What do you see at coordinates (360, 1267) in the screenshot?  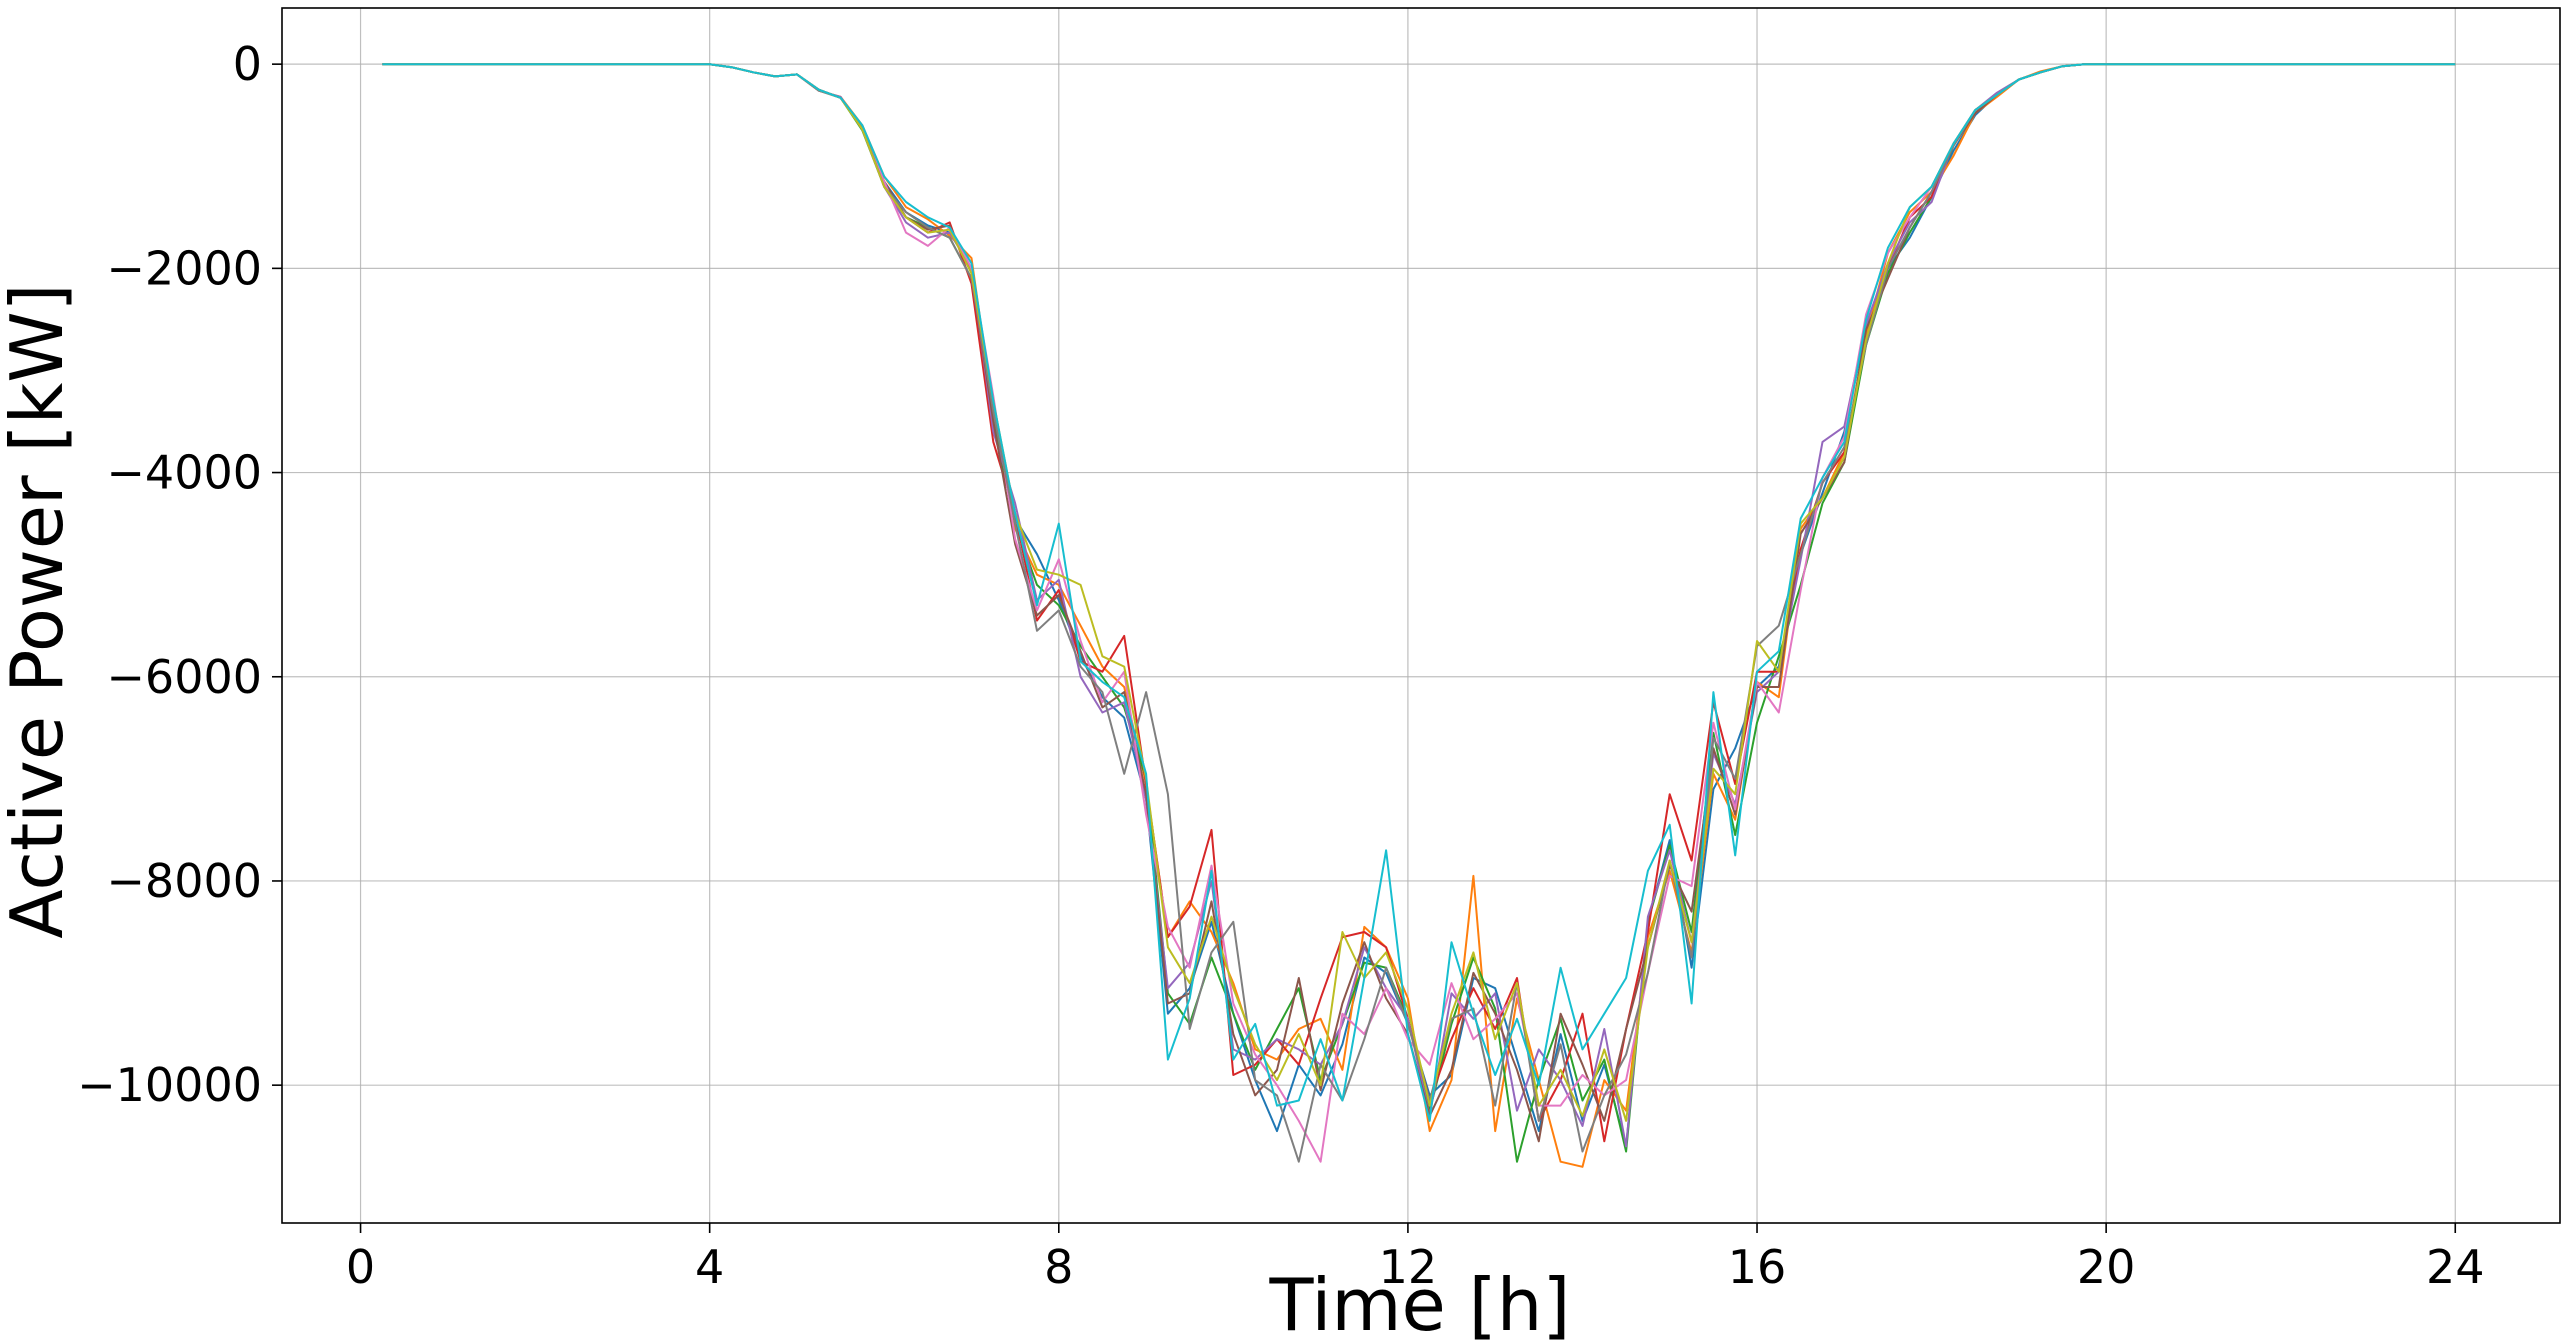 I see `x-tick-label: 0` at bounding box center [360, 1267].